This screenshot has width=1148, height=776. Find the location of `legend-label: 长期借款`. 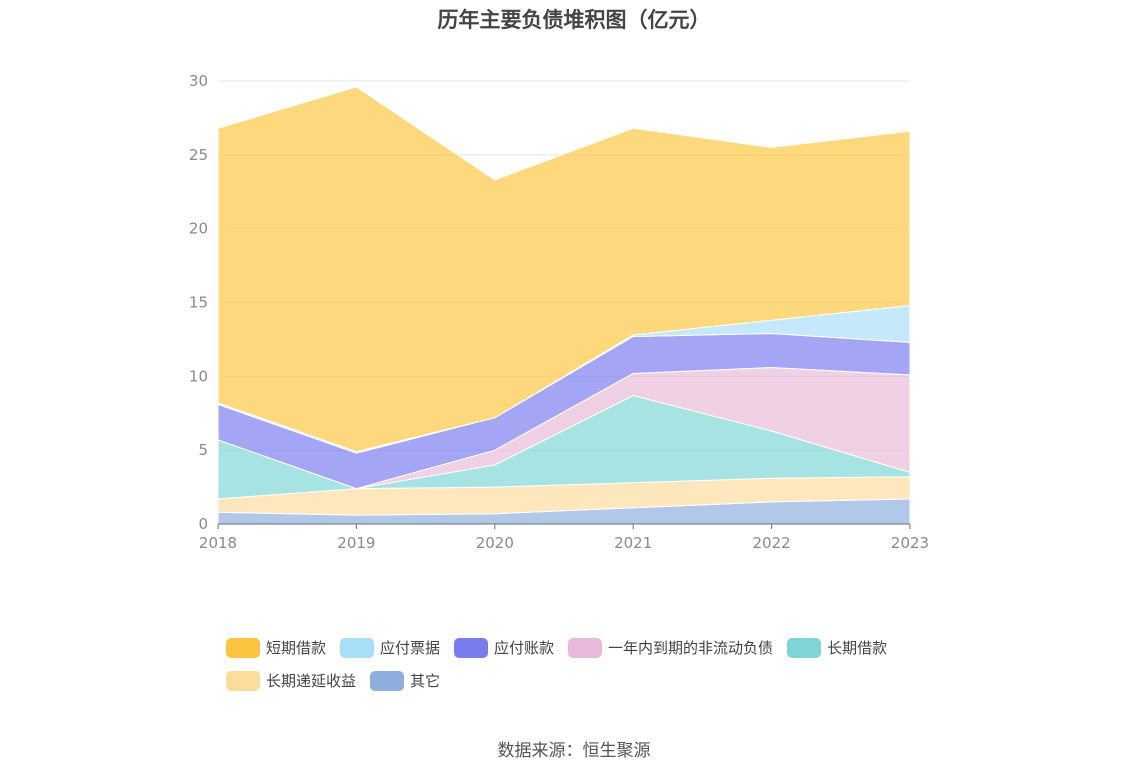

legend-label: 长期借款 is located at coordinates (857, 648).